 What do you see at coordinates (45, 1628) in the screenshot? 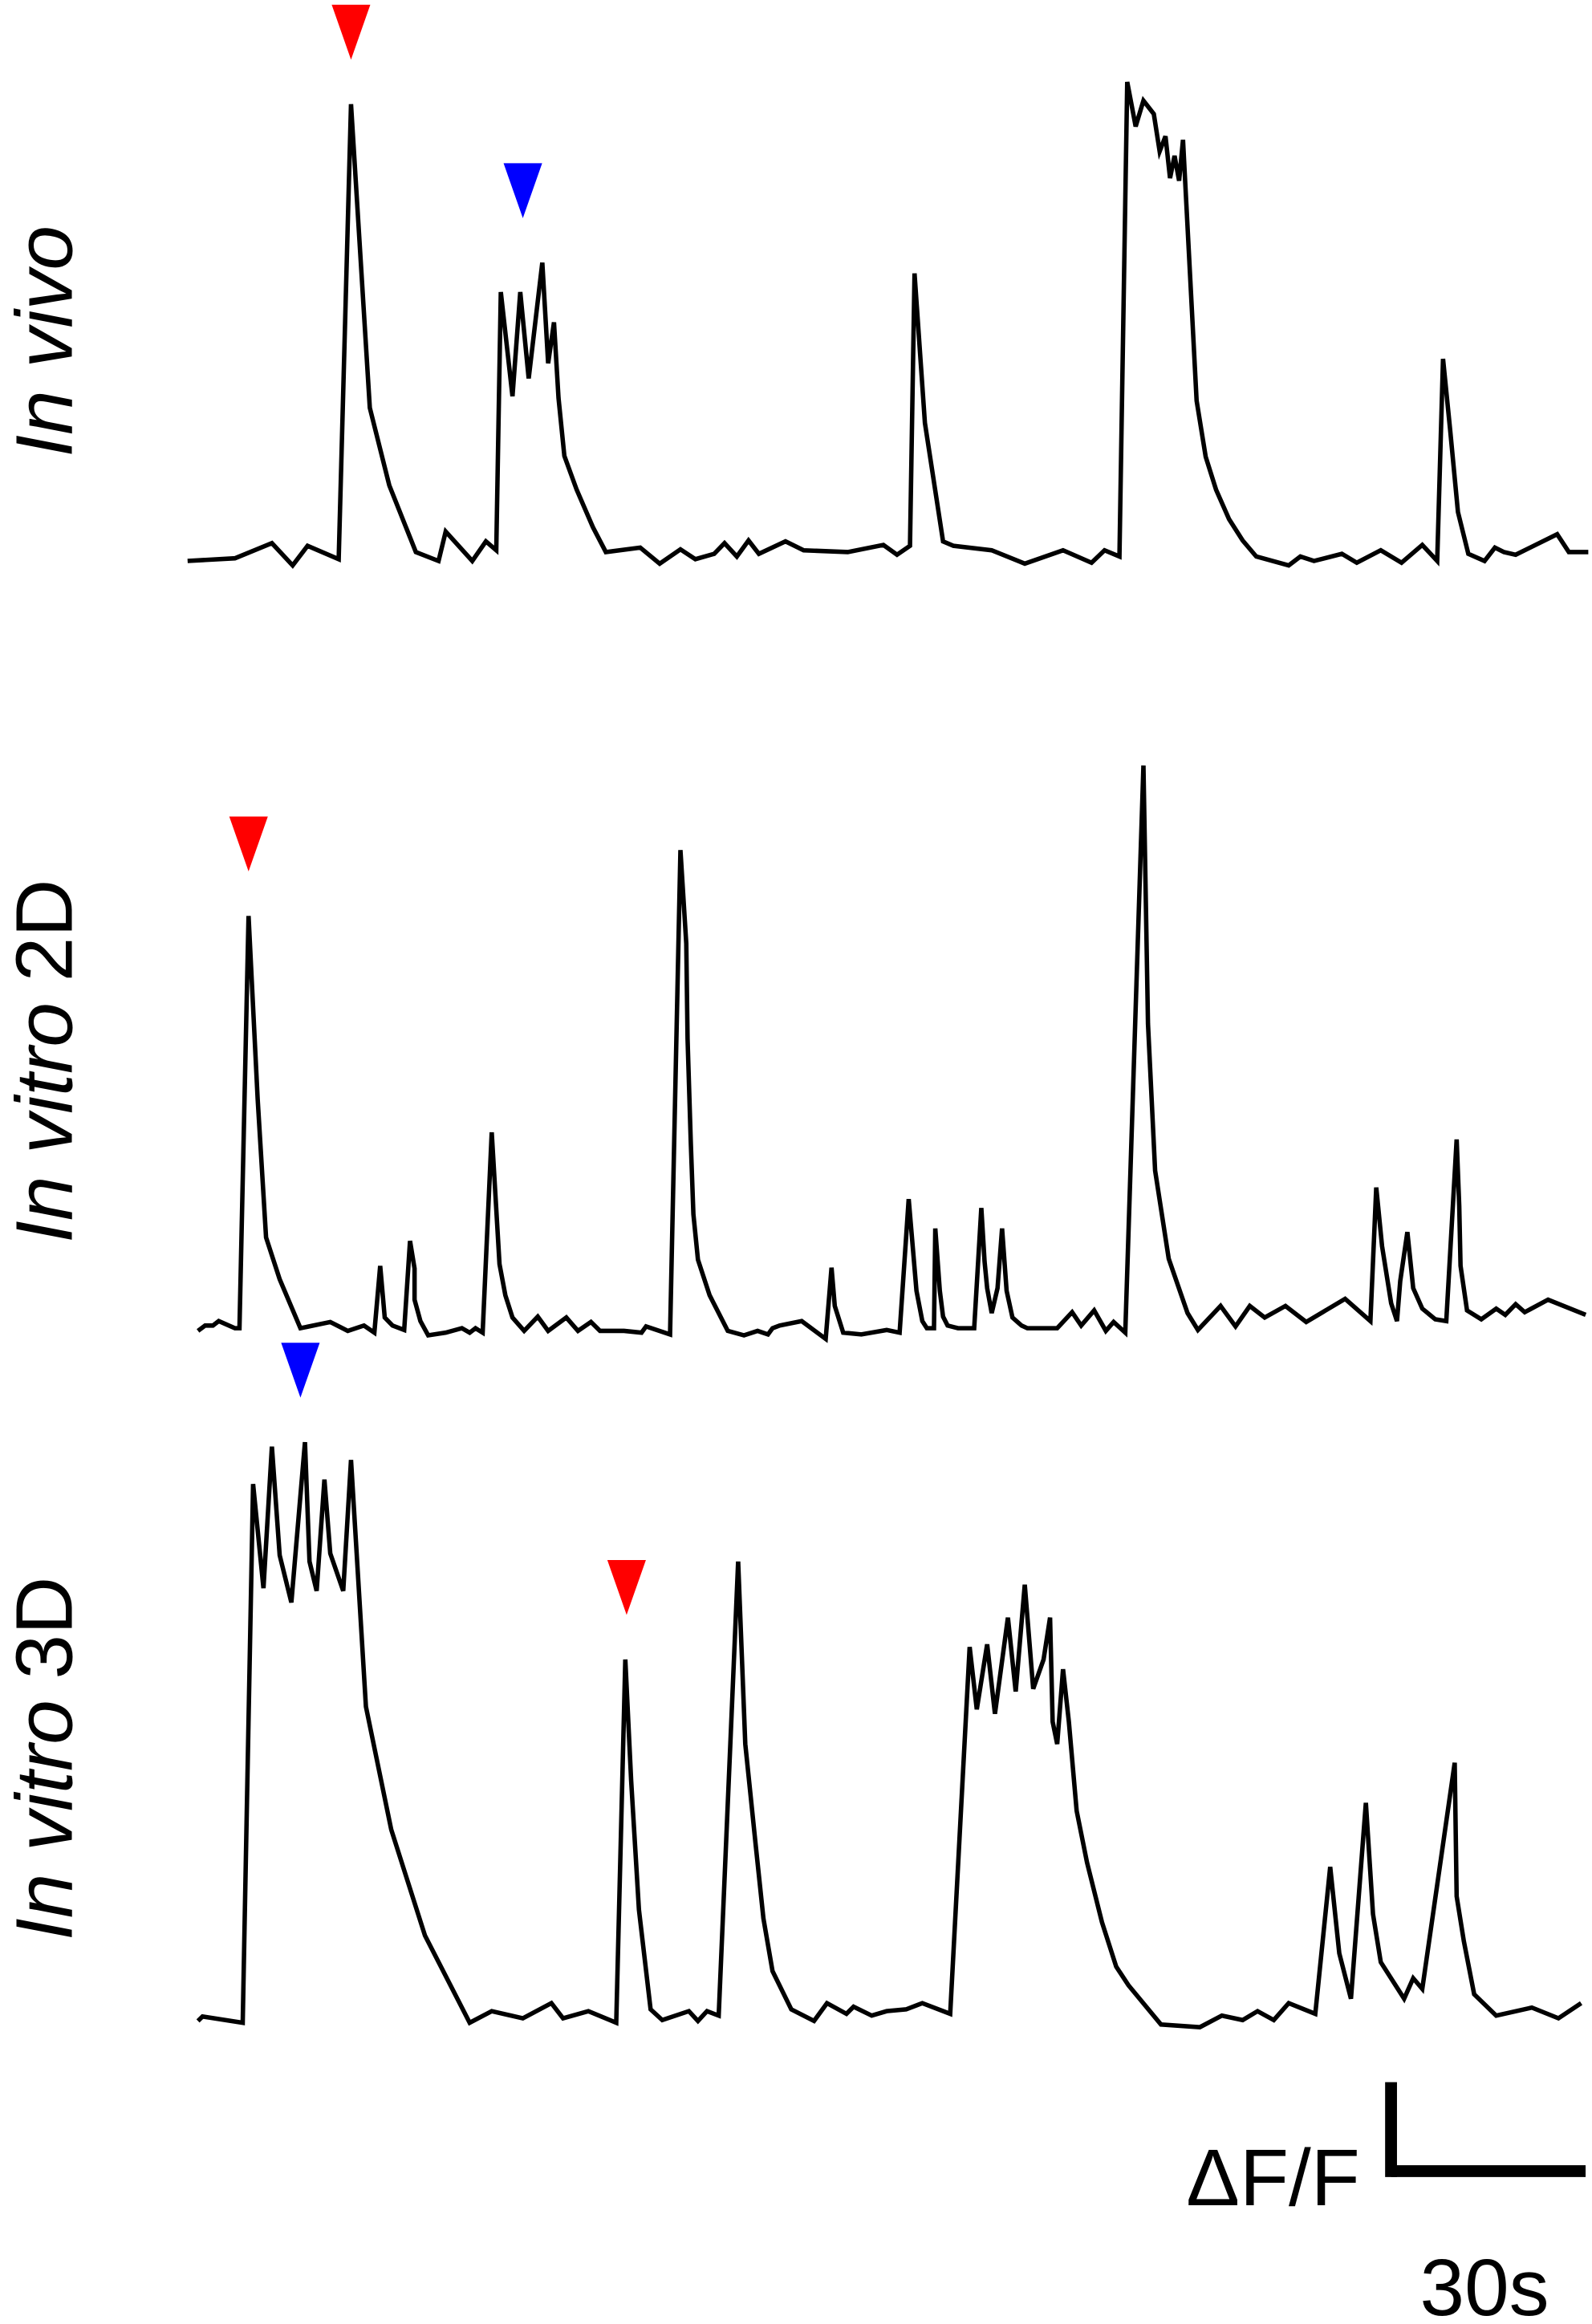
I see `panel-label-part: 3D` at bounding box center [45, 1628].